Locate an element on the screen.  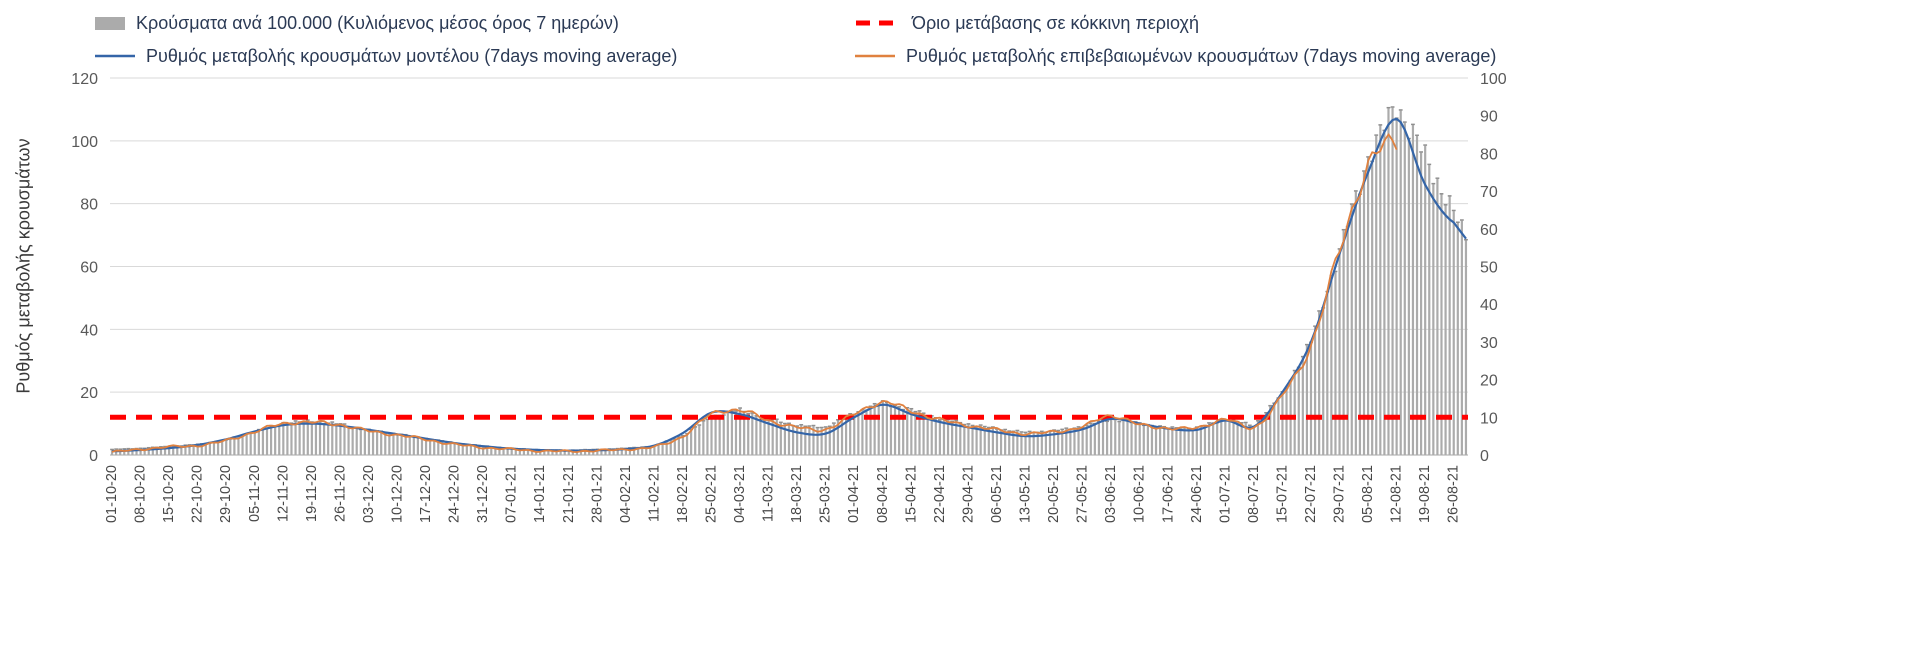
svg-text: 20-05-21 is located at coordinates (1054, 494).